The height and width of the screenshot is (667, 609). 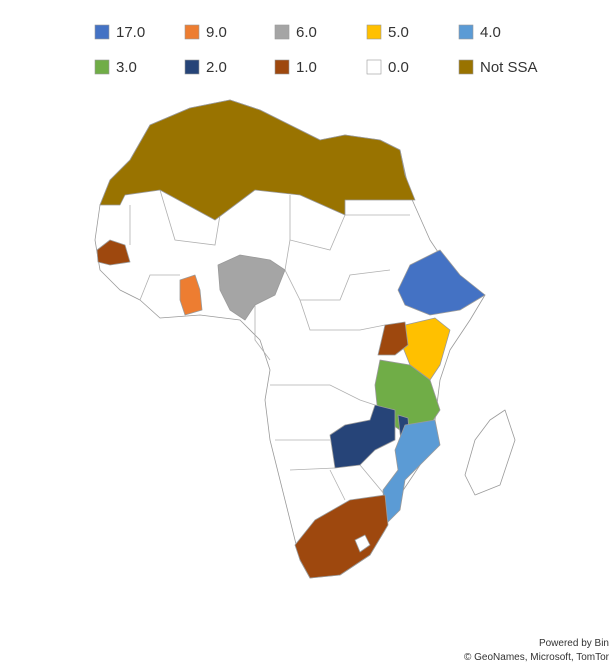 I want to click on legend-label: 5.0, so click(x=398, y=32).